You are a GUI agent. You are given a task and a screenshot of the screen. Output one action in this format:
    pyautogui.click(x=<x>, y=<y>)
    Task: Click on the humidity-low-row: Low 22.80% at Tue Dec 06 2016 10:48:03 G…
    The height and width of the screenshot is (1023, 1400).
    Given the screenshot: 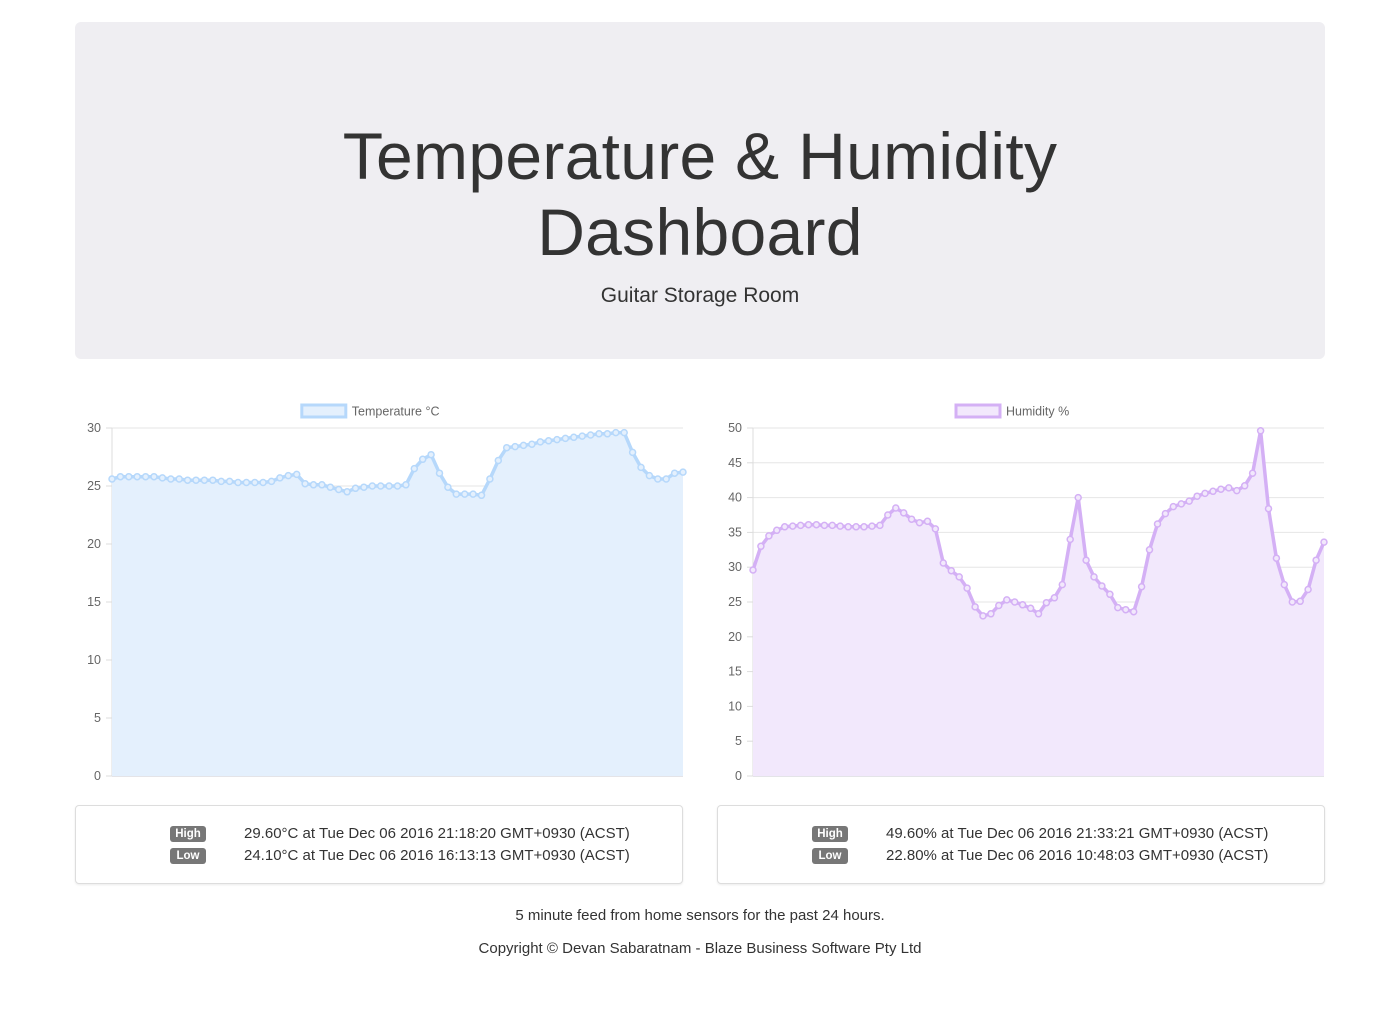 What is the action you would take?
    pyautogui.click(x=1021, y=856)
    